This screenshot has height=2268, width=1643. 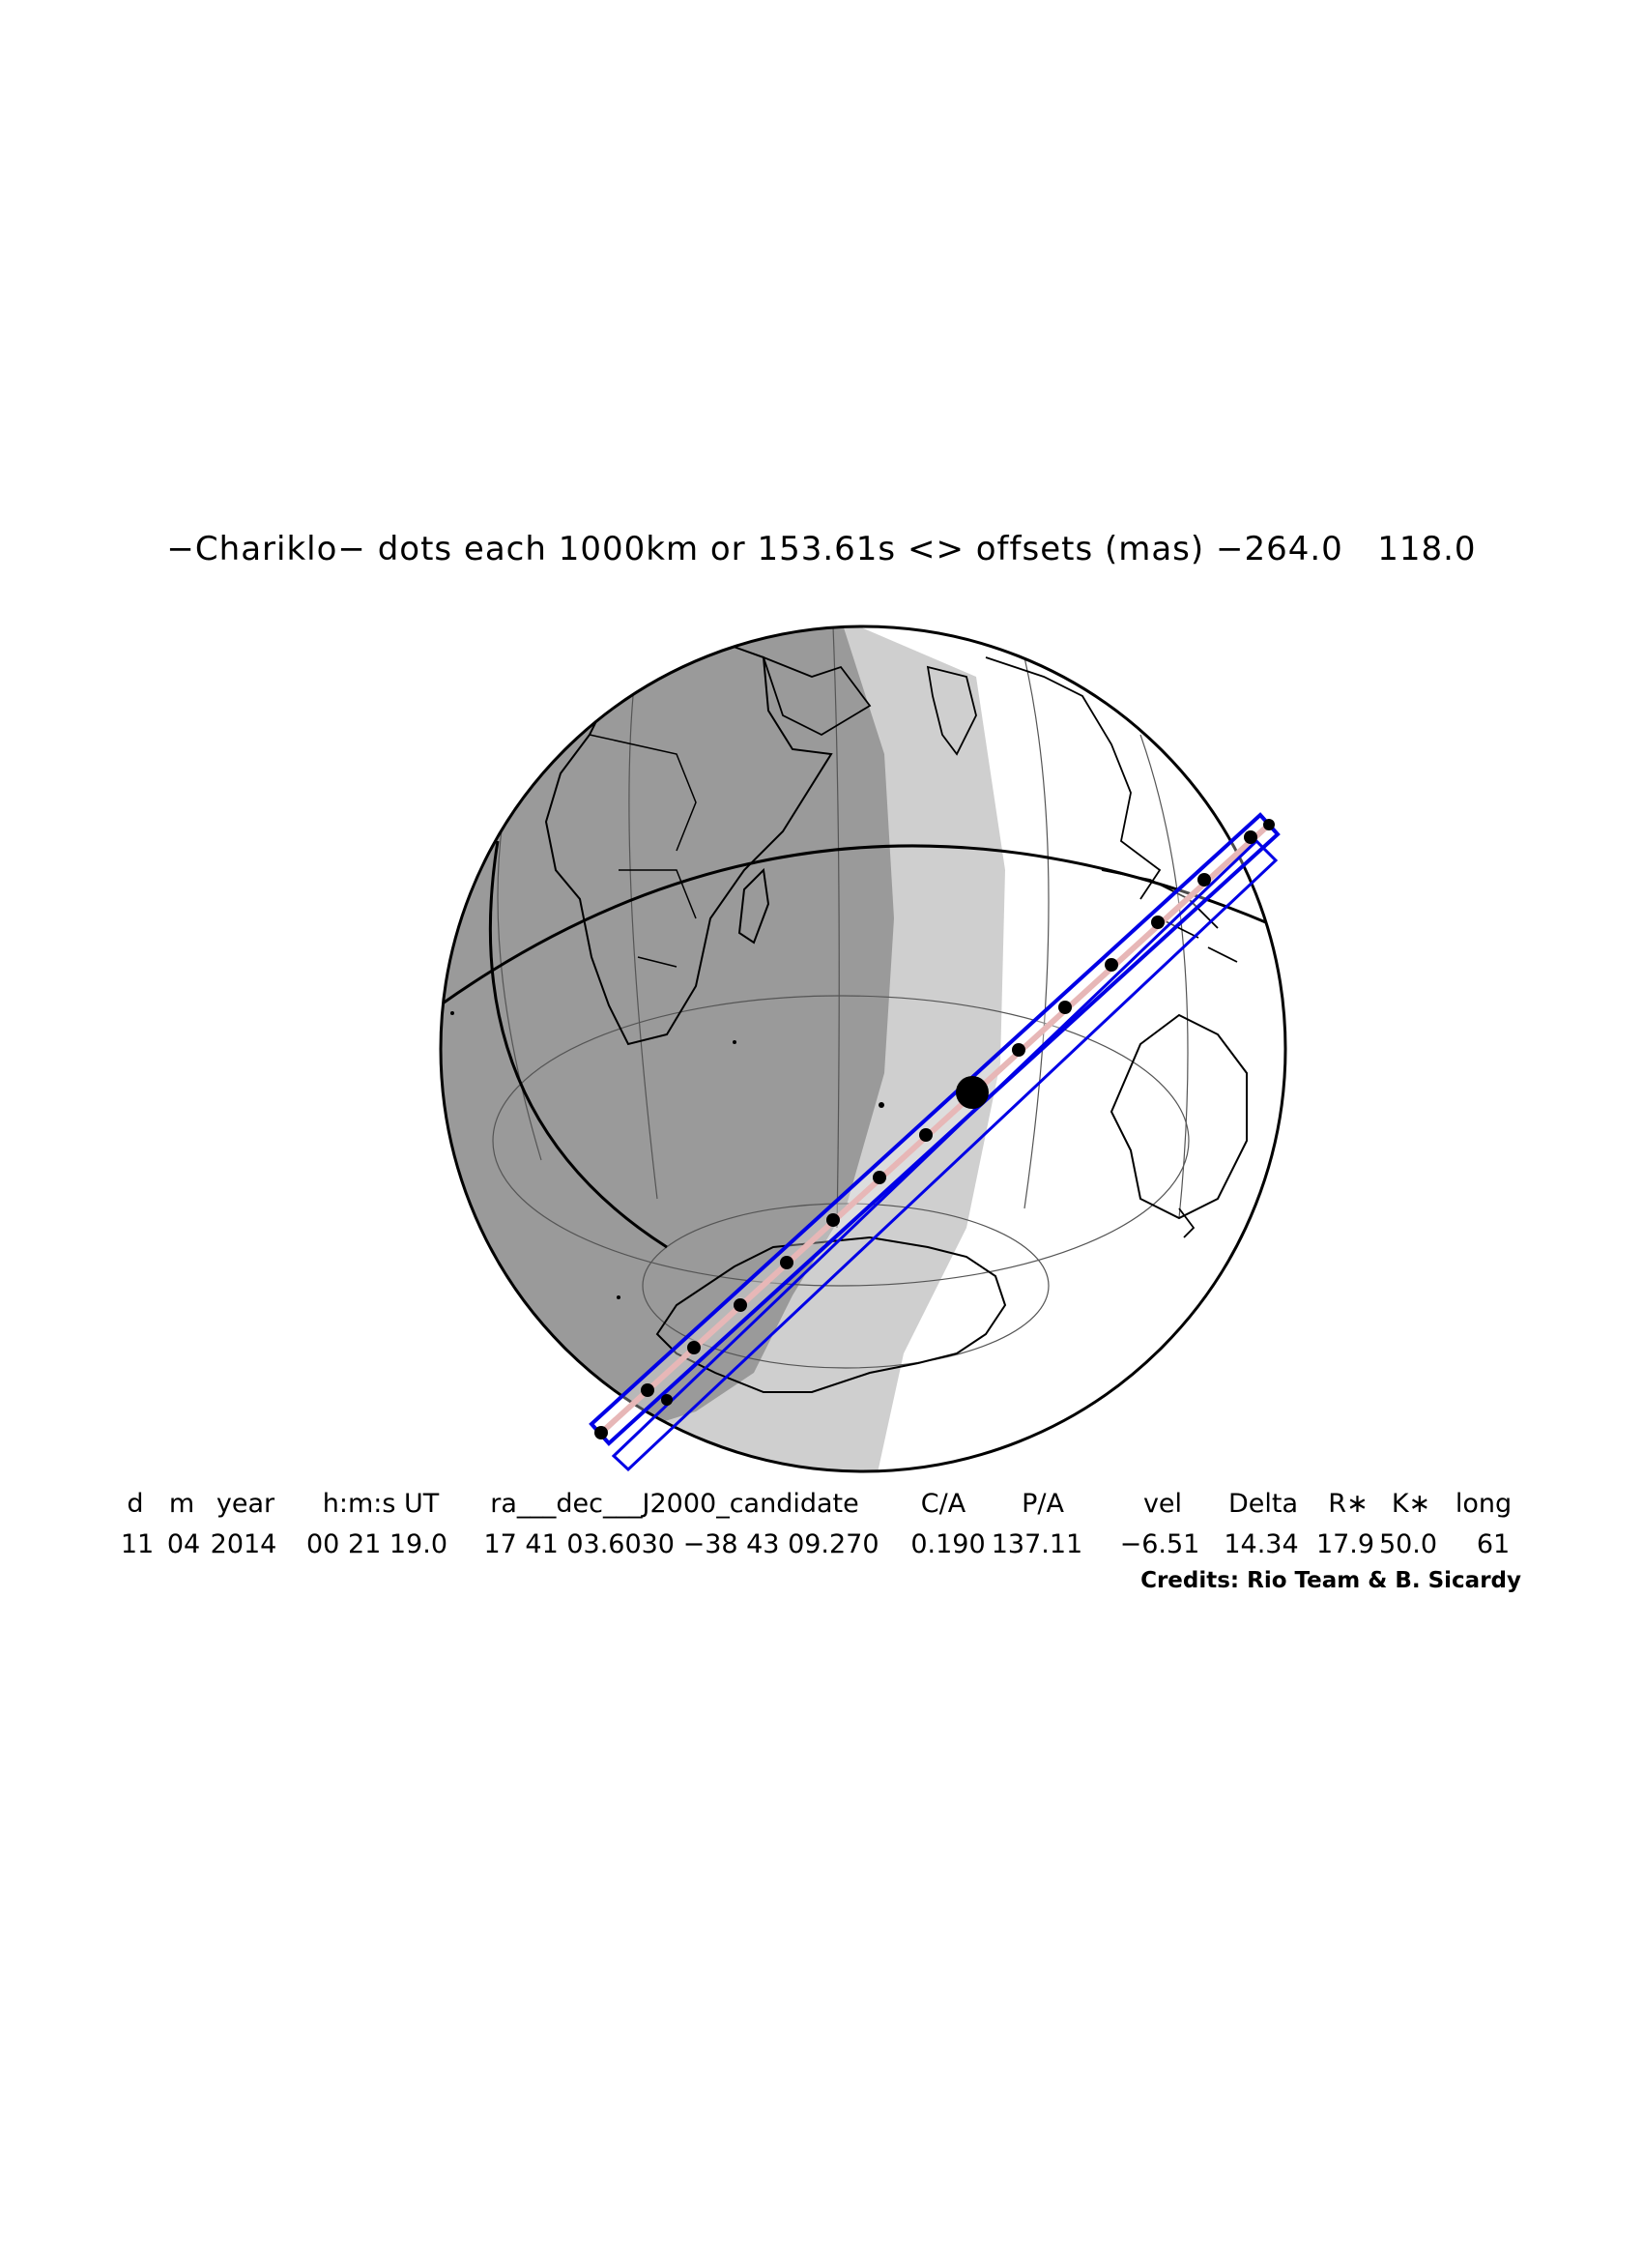 I want to click on value-kstar: 50.0, so click(x=1408, y=1544).